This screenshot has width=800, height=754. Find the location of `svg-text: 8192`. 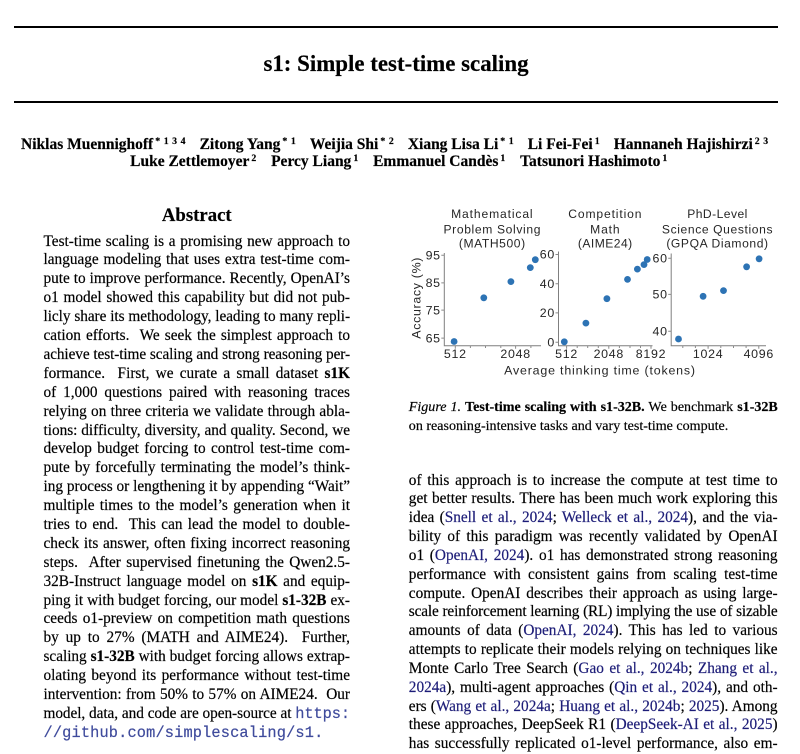

svg-text: 8192 is located at coordinates (651, 354).